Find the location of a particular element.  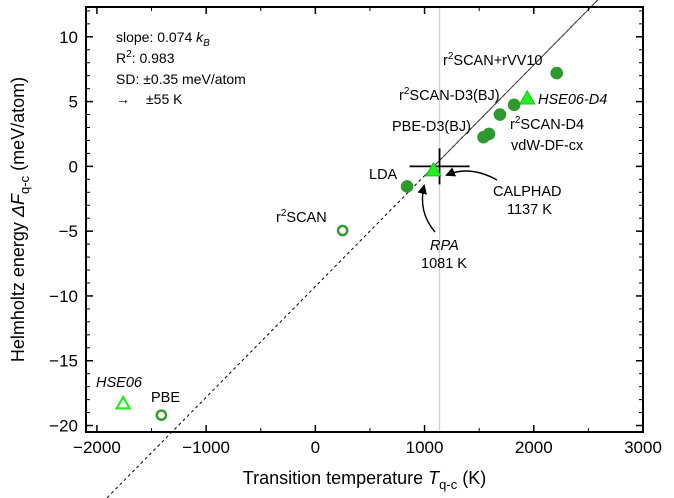

label-calphad-value: 1137 K is located at coordinates (529, 210).